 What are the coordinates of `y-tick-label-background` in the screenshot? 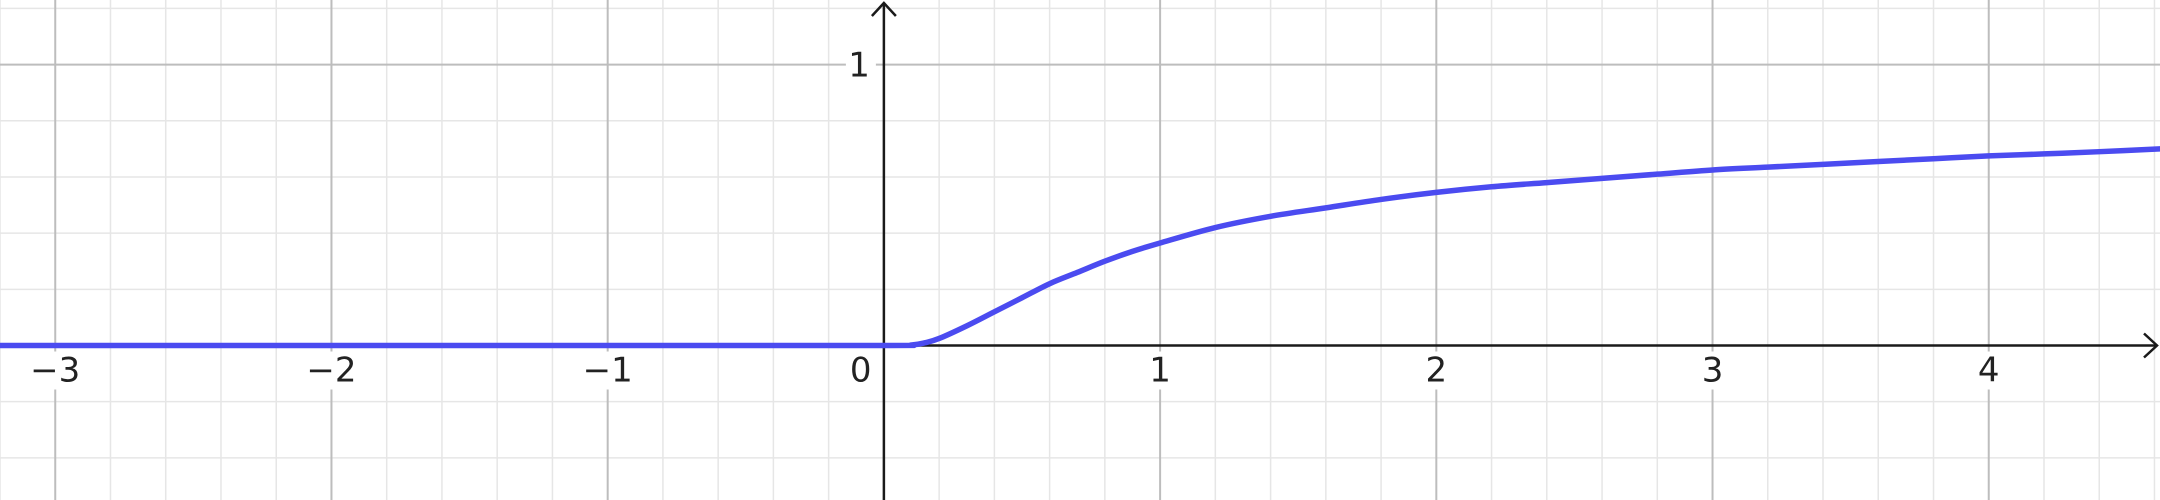 It's located at (860, 65).